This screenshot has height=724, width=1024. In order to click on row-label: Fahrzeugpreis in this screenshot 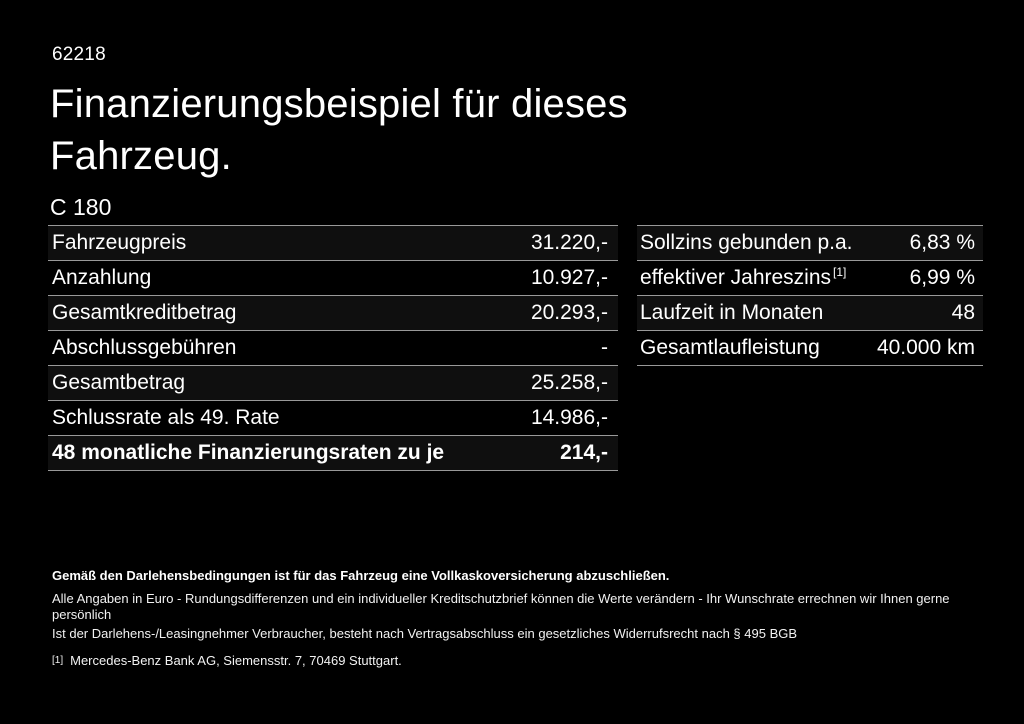, I will do `click(119, 242)`.